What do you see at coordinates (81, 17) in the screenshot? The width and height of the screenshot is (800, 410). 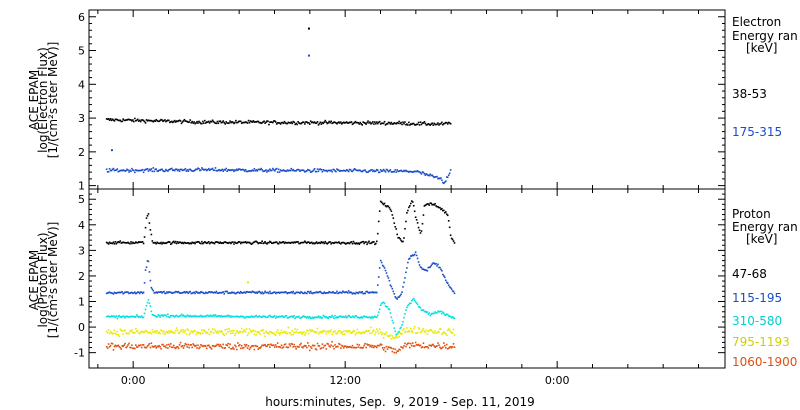 I see `electron-ytick-label: 6` at bounding box center [81, 17].